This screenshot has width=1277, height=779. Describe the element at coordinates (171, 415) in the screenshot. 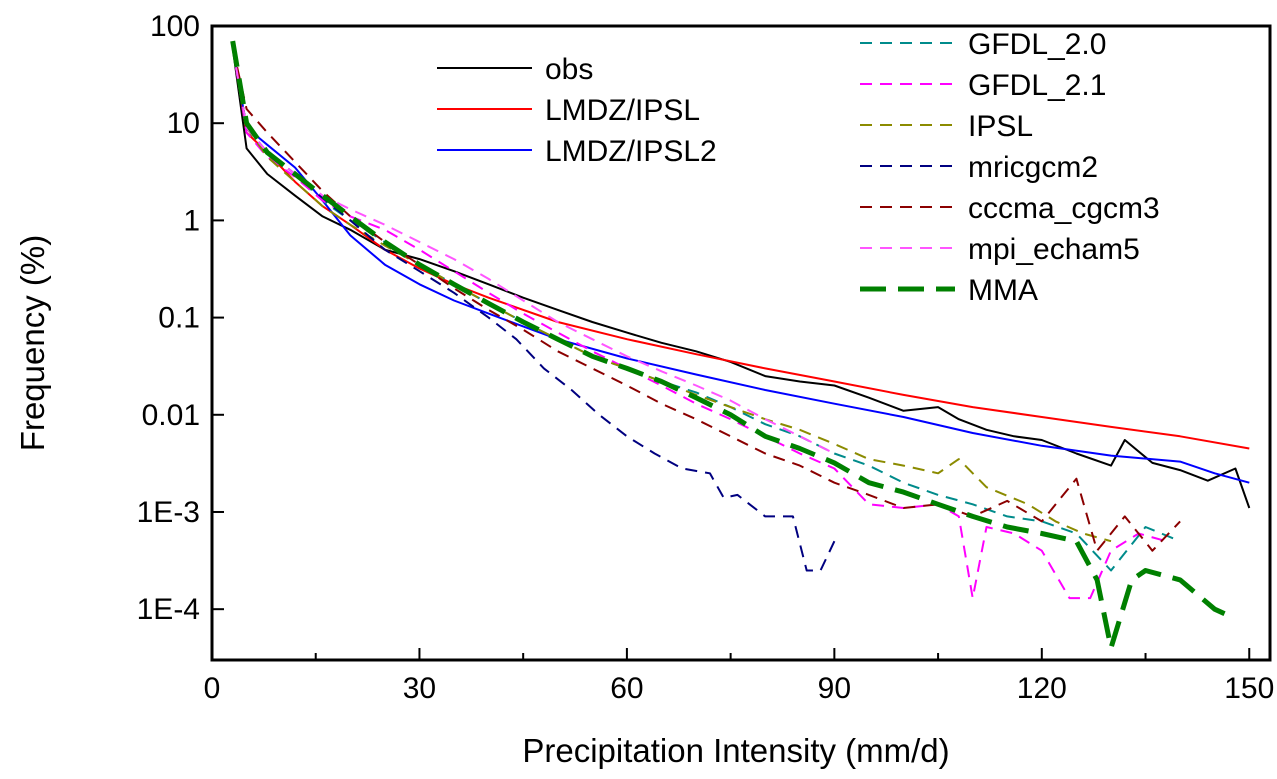

I see `y-tick-label: 0.01` at that location.